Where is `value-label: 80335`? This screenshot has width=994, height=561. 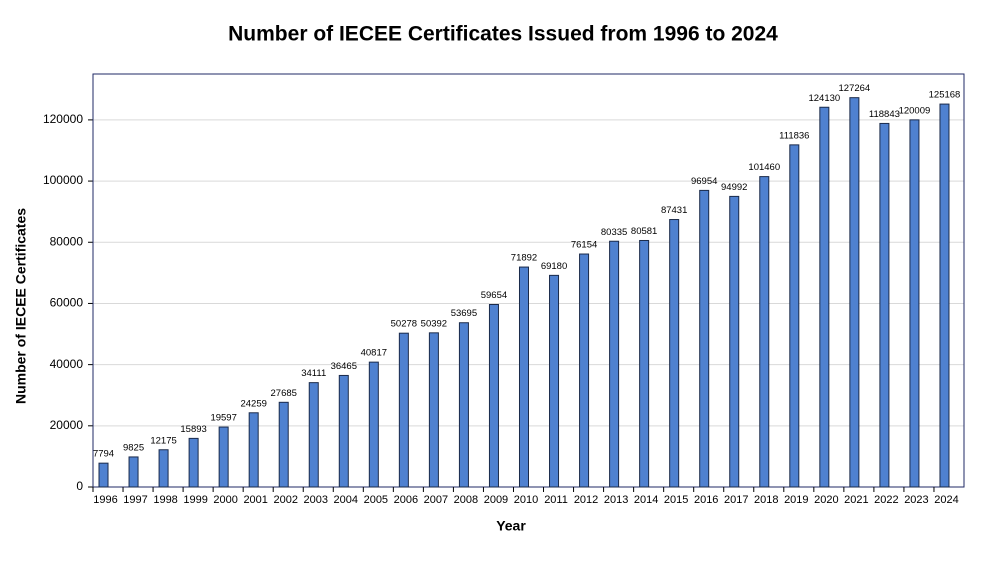 value-label: 80335 is located at coordinates (614, 232).